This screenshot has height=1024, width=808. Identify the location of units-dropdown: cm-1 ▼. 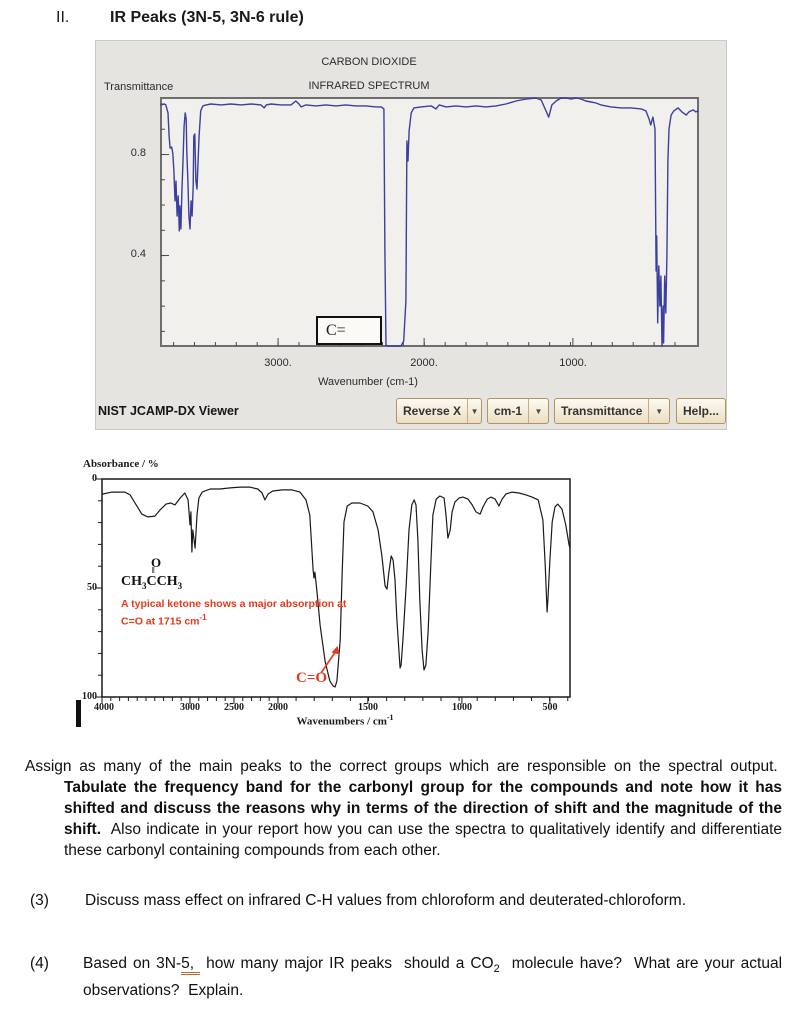
(518, 411).